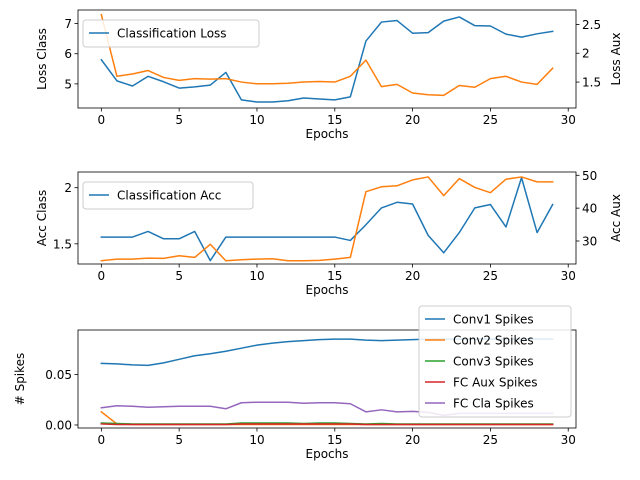 This screenshot has width=640, height=480. I want to click on y-axis-label: # Spikes, so click(20, 379).